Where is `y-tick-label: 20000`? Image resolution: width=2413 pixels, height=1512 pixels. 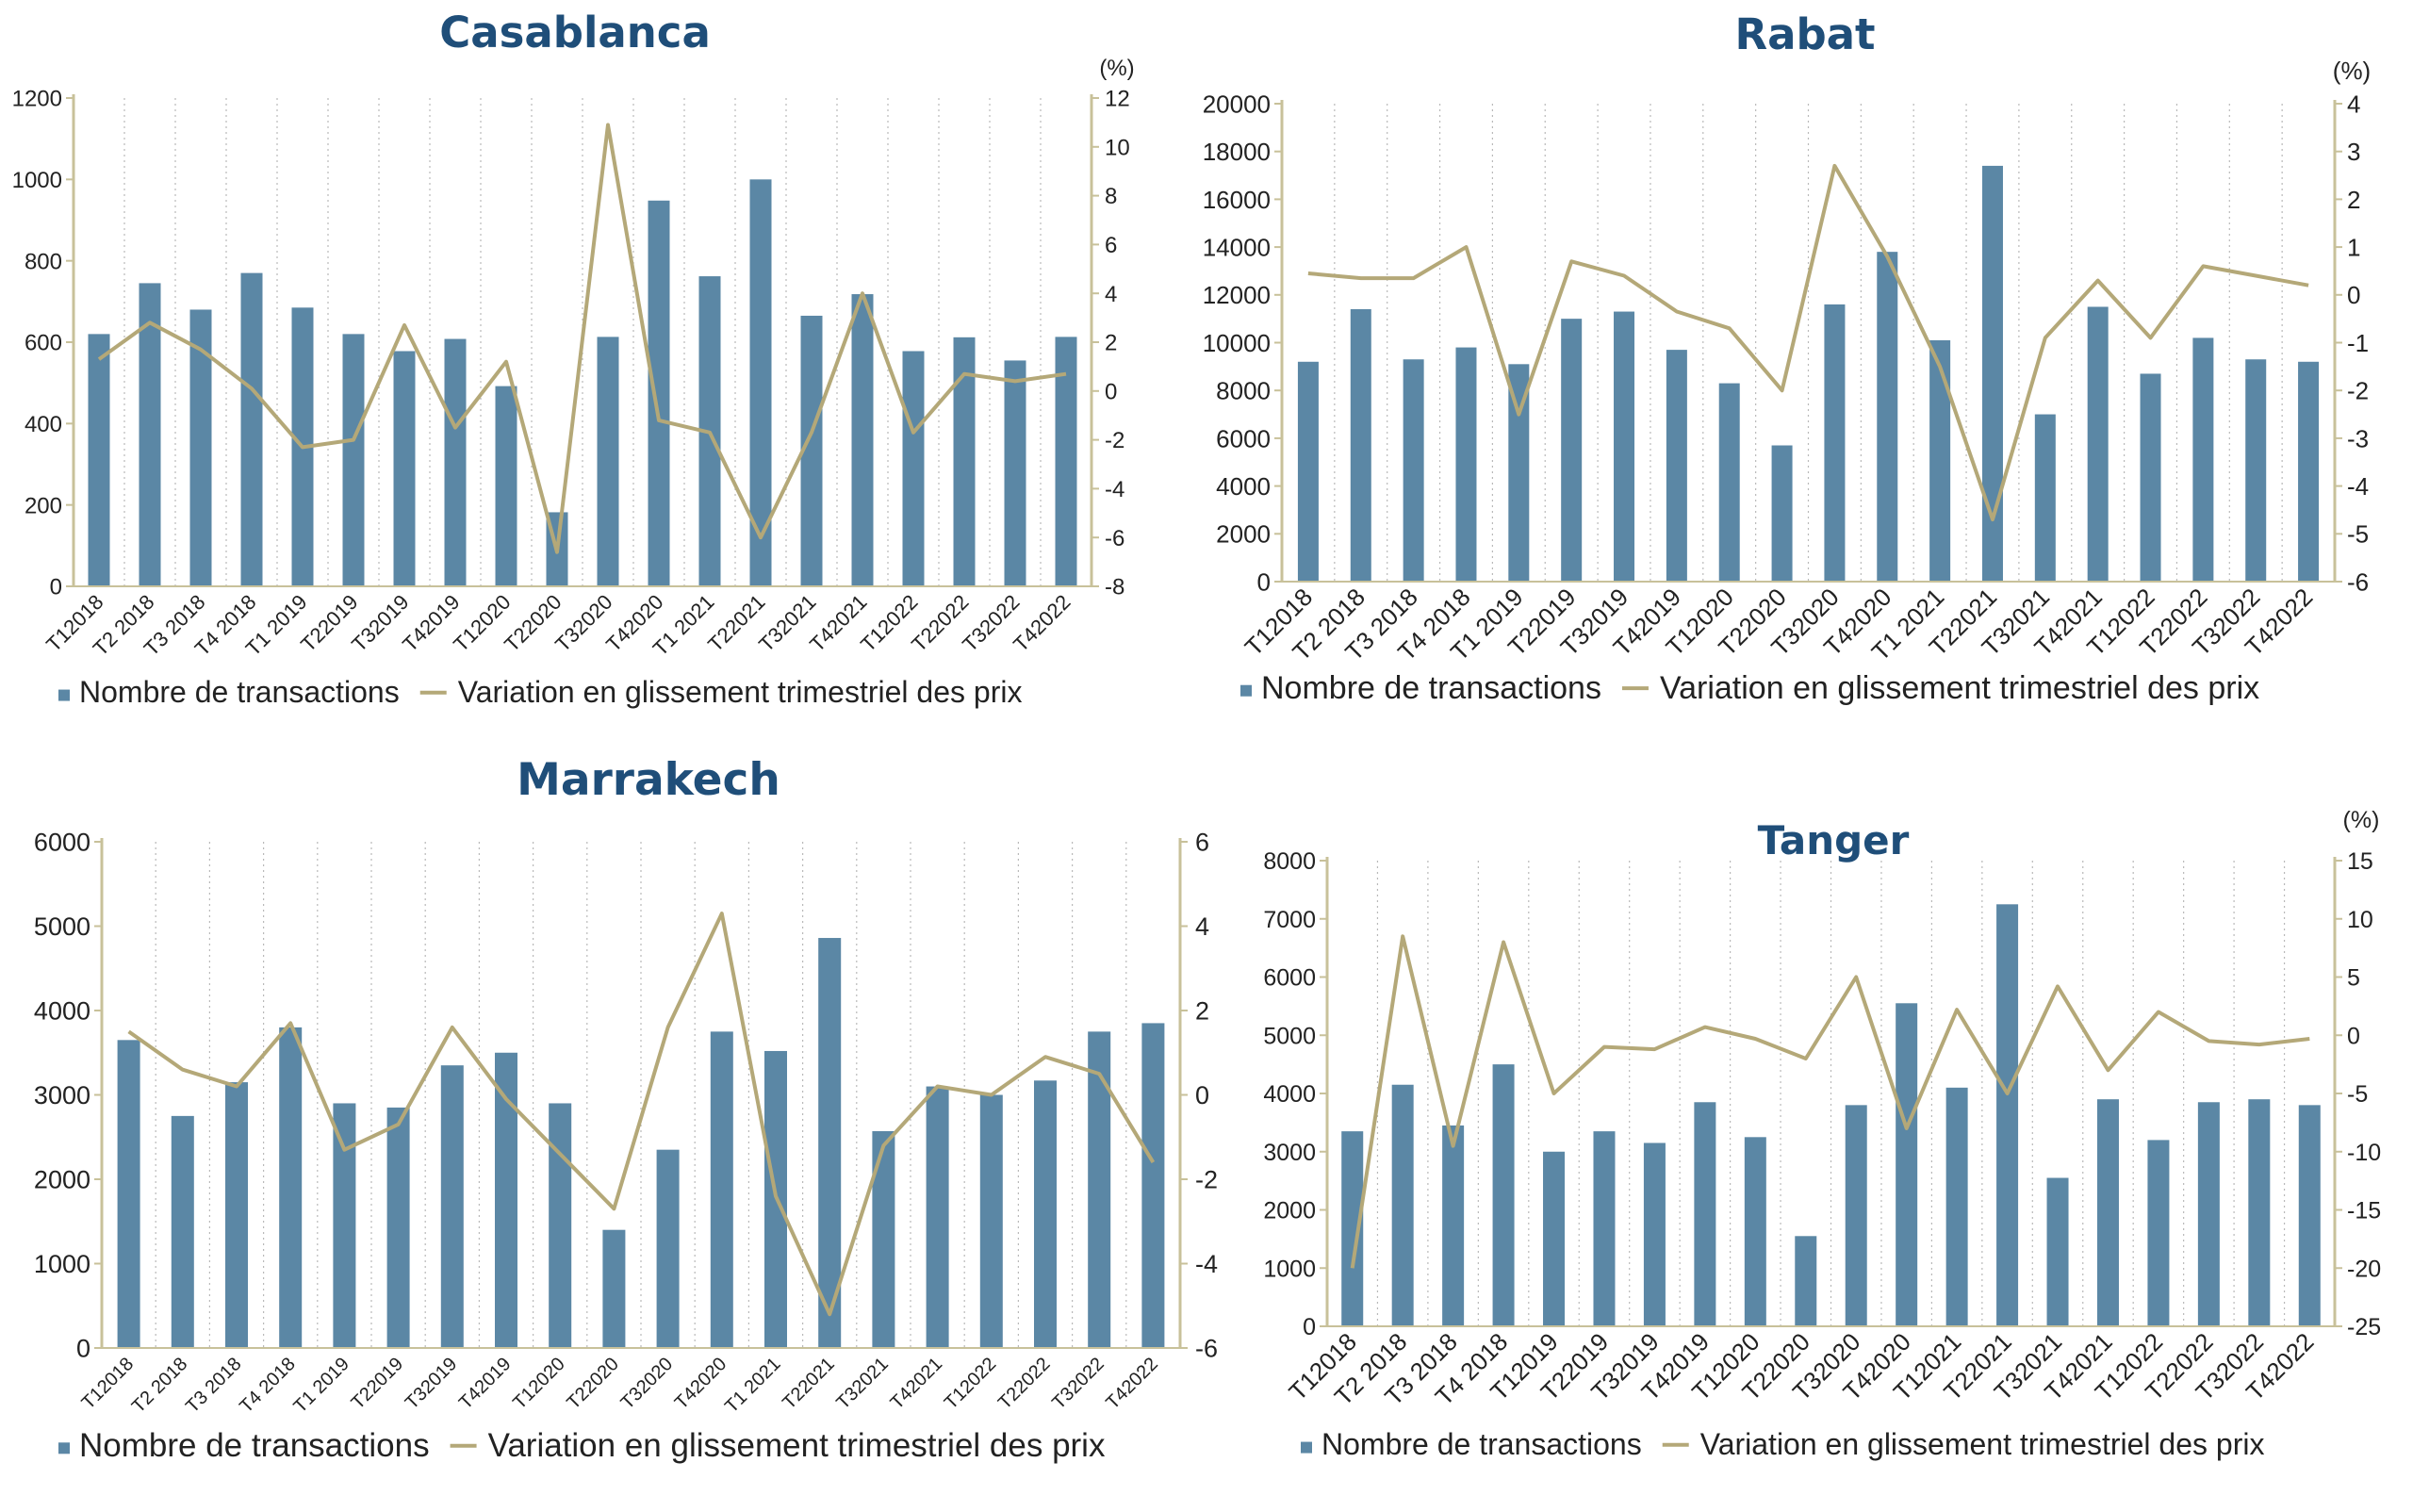
y-tick-label: 20000 is located at coordinates (1237, 104).